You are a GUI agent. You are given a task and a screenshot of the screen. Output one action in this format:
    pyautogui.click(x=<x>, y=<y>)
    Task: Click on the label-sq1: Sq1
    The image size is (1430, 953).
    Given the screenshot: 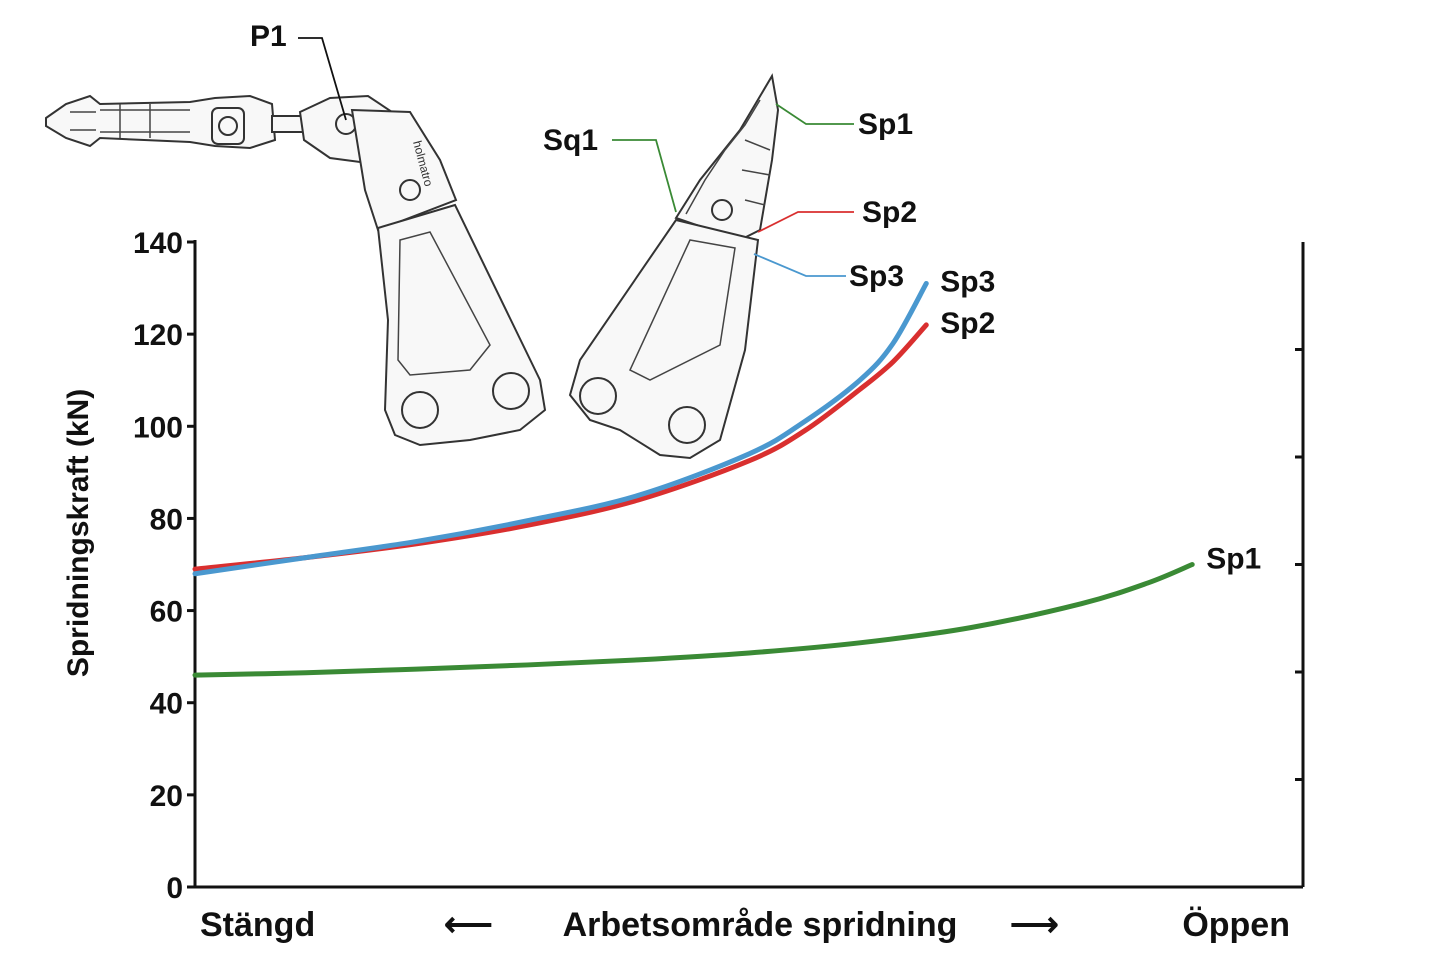 What is the action you would take?
    pyautogui.click(x=570, y=140)
    